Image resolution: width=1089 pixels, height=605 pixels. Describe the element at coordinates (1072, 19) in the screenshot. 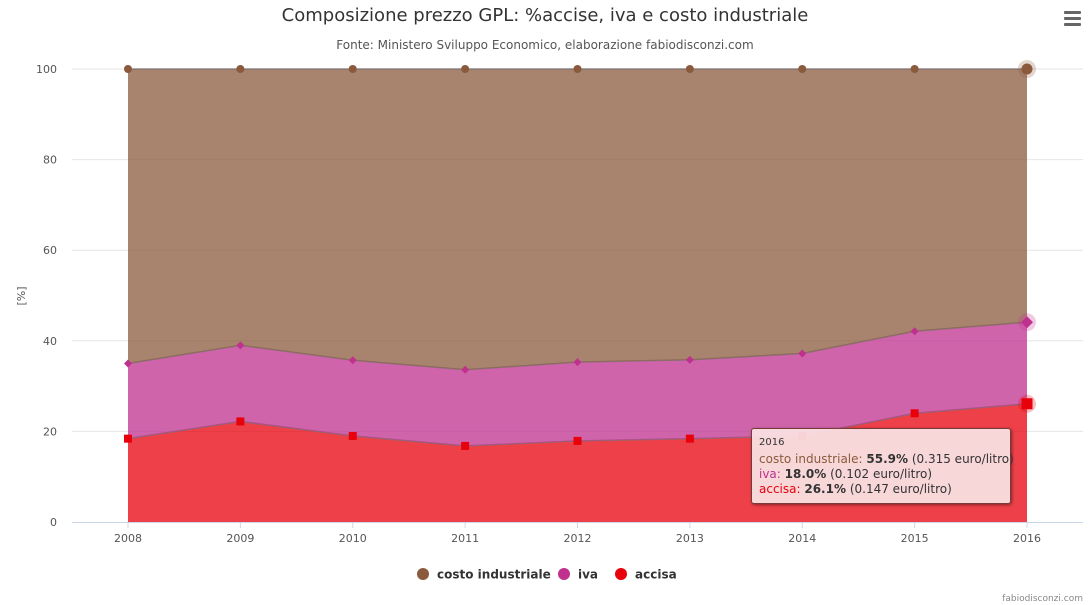

I see `hamburger-menu-icon` at that location.